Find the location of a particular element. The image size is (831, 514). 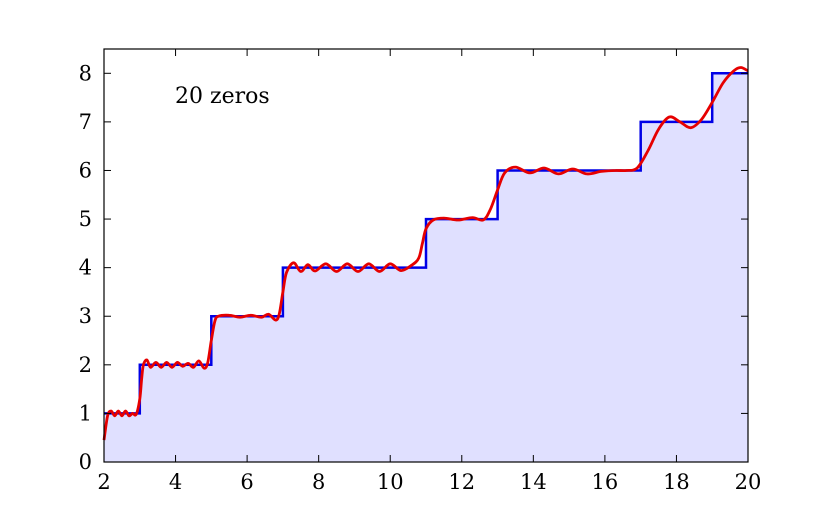

y-tick-label: 0 is located at coordinates (85, 462).